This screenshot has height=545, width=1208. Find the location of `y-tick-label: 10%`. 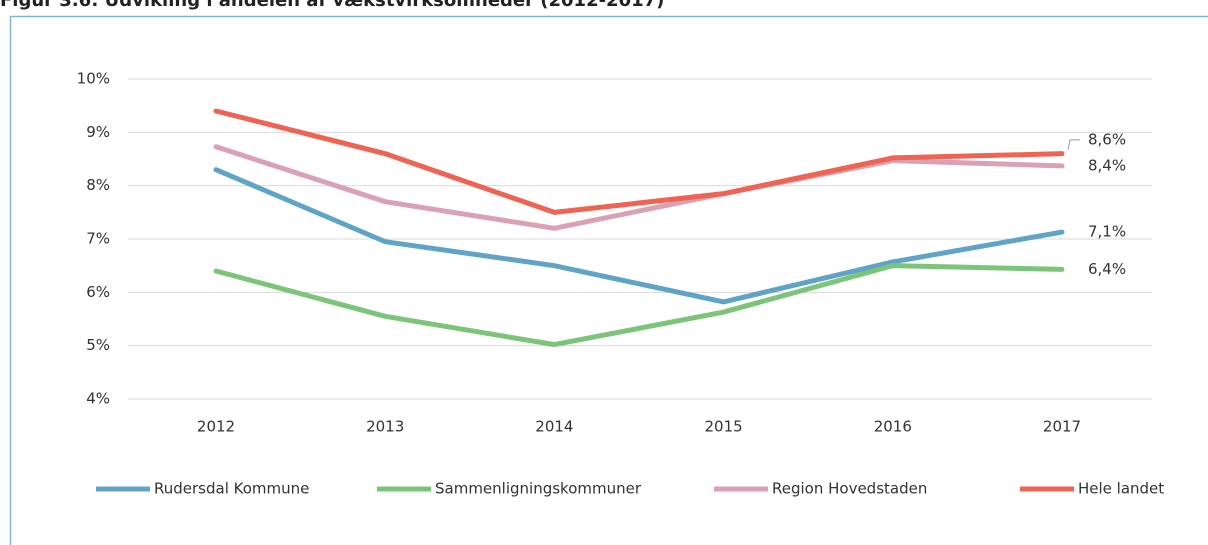

y-tick-label: 10% is located at coordinates (93, 79).